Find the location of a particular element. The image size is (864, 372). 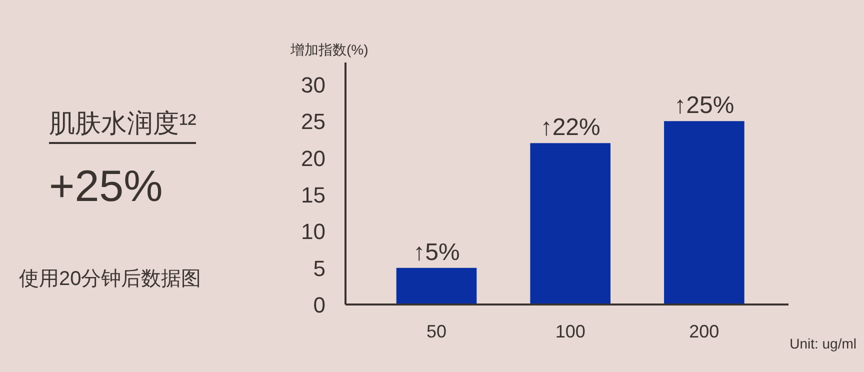

data-label: ↑5% is located at coordinates (436, 252).